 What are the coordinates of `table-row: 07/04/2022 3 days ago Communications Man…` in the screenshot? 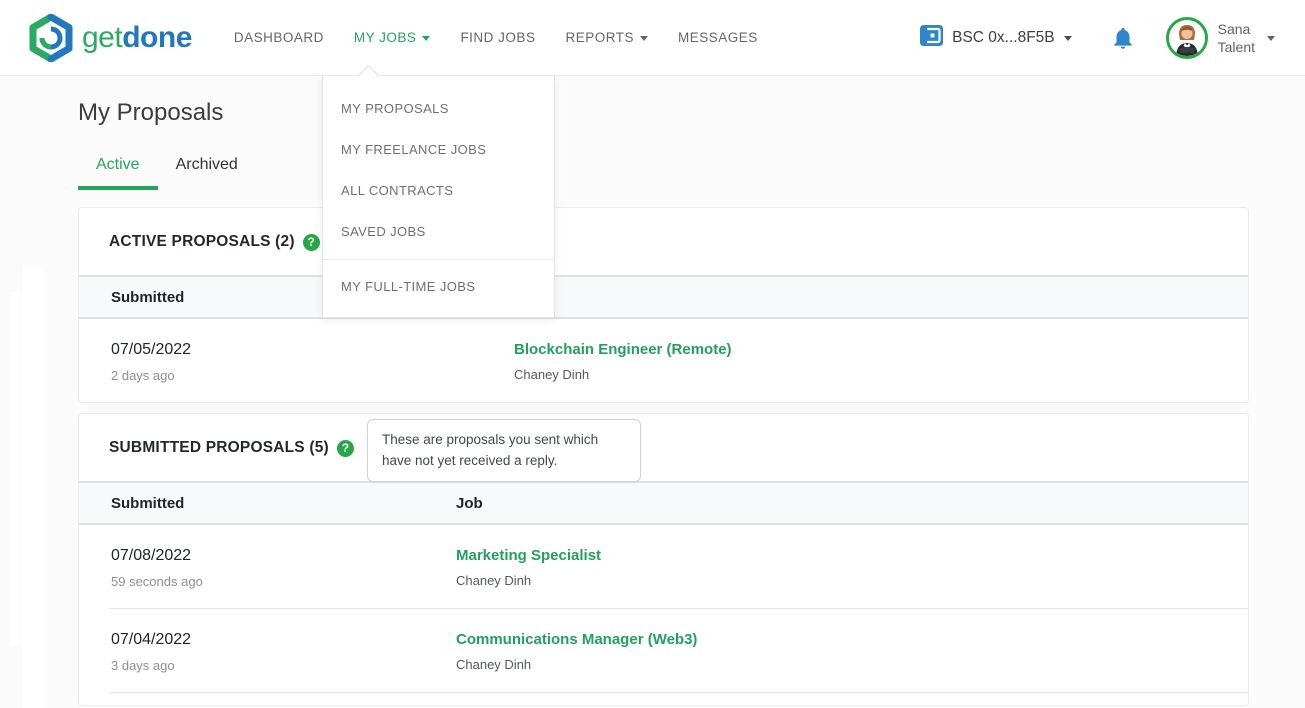 It's located at (663, 650).